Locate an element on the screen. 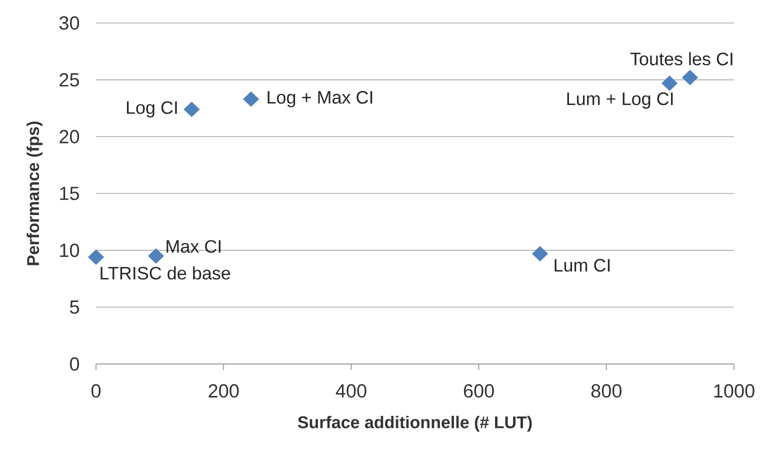  y-tick-label: 30 is located at coordinates (69, 23).